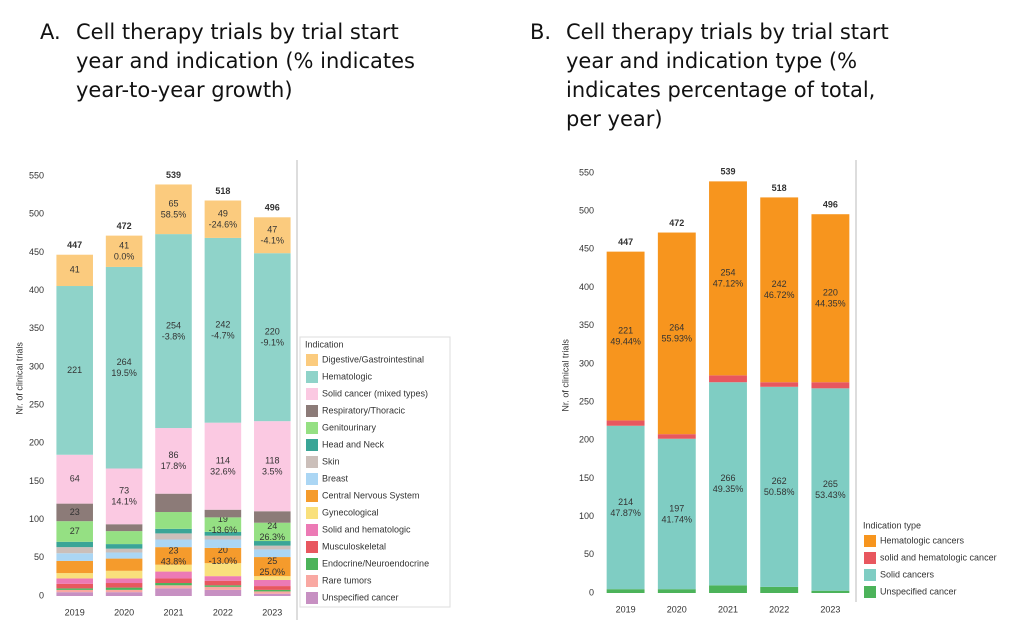 This screenshot has height=634, width=1024. What do you see at coordinates (174, 466) in the screenshot?
I see `percent-label: 17.8%` at bounding box center [174, 466].